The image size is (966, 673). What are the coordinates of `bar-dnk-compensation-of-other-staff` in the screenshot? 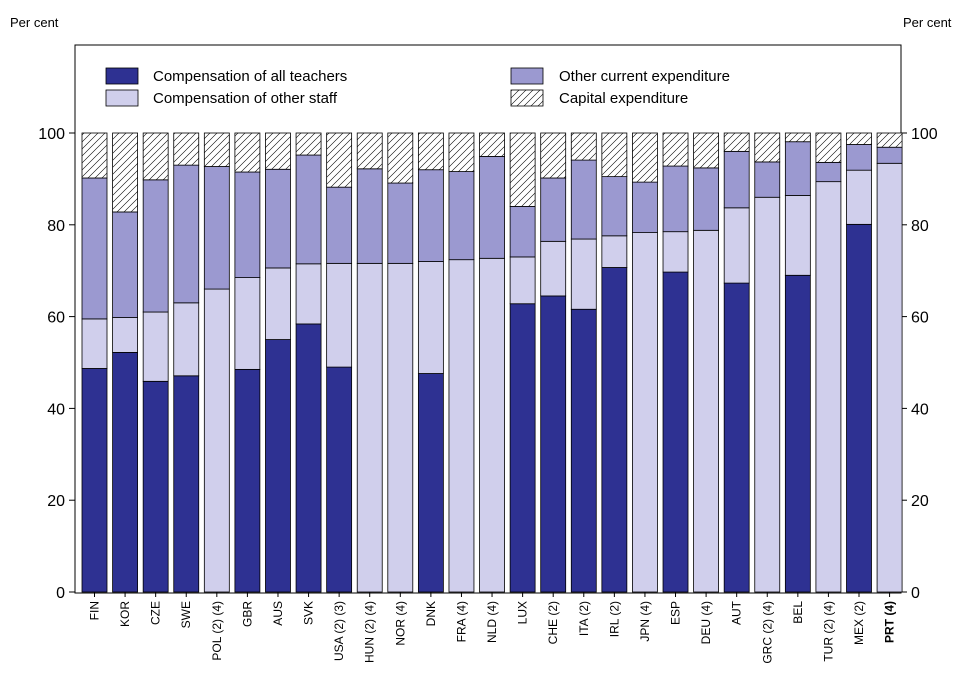 It's located at (430, 317).